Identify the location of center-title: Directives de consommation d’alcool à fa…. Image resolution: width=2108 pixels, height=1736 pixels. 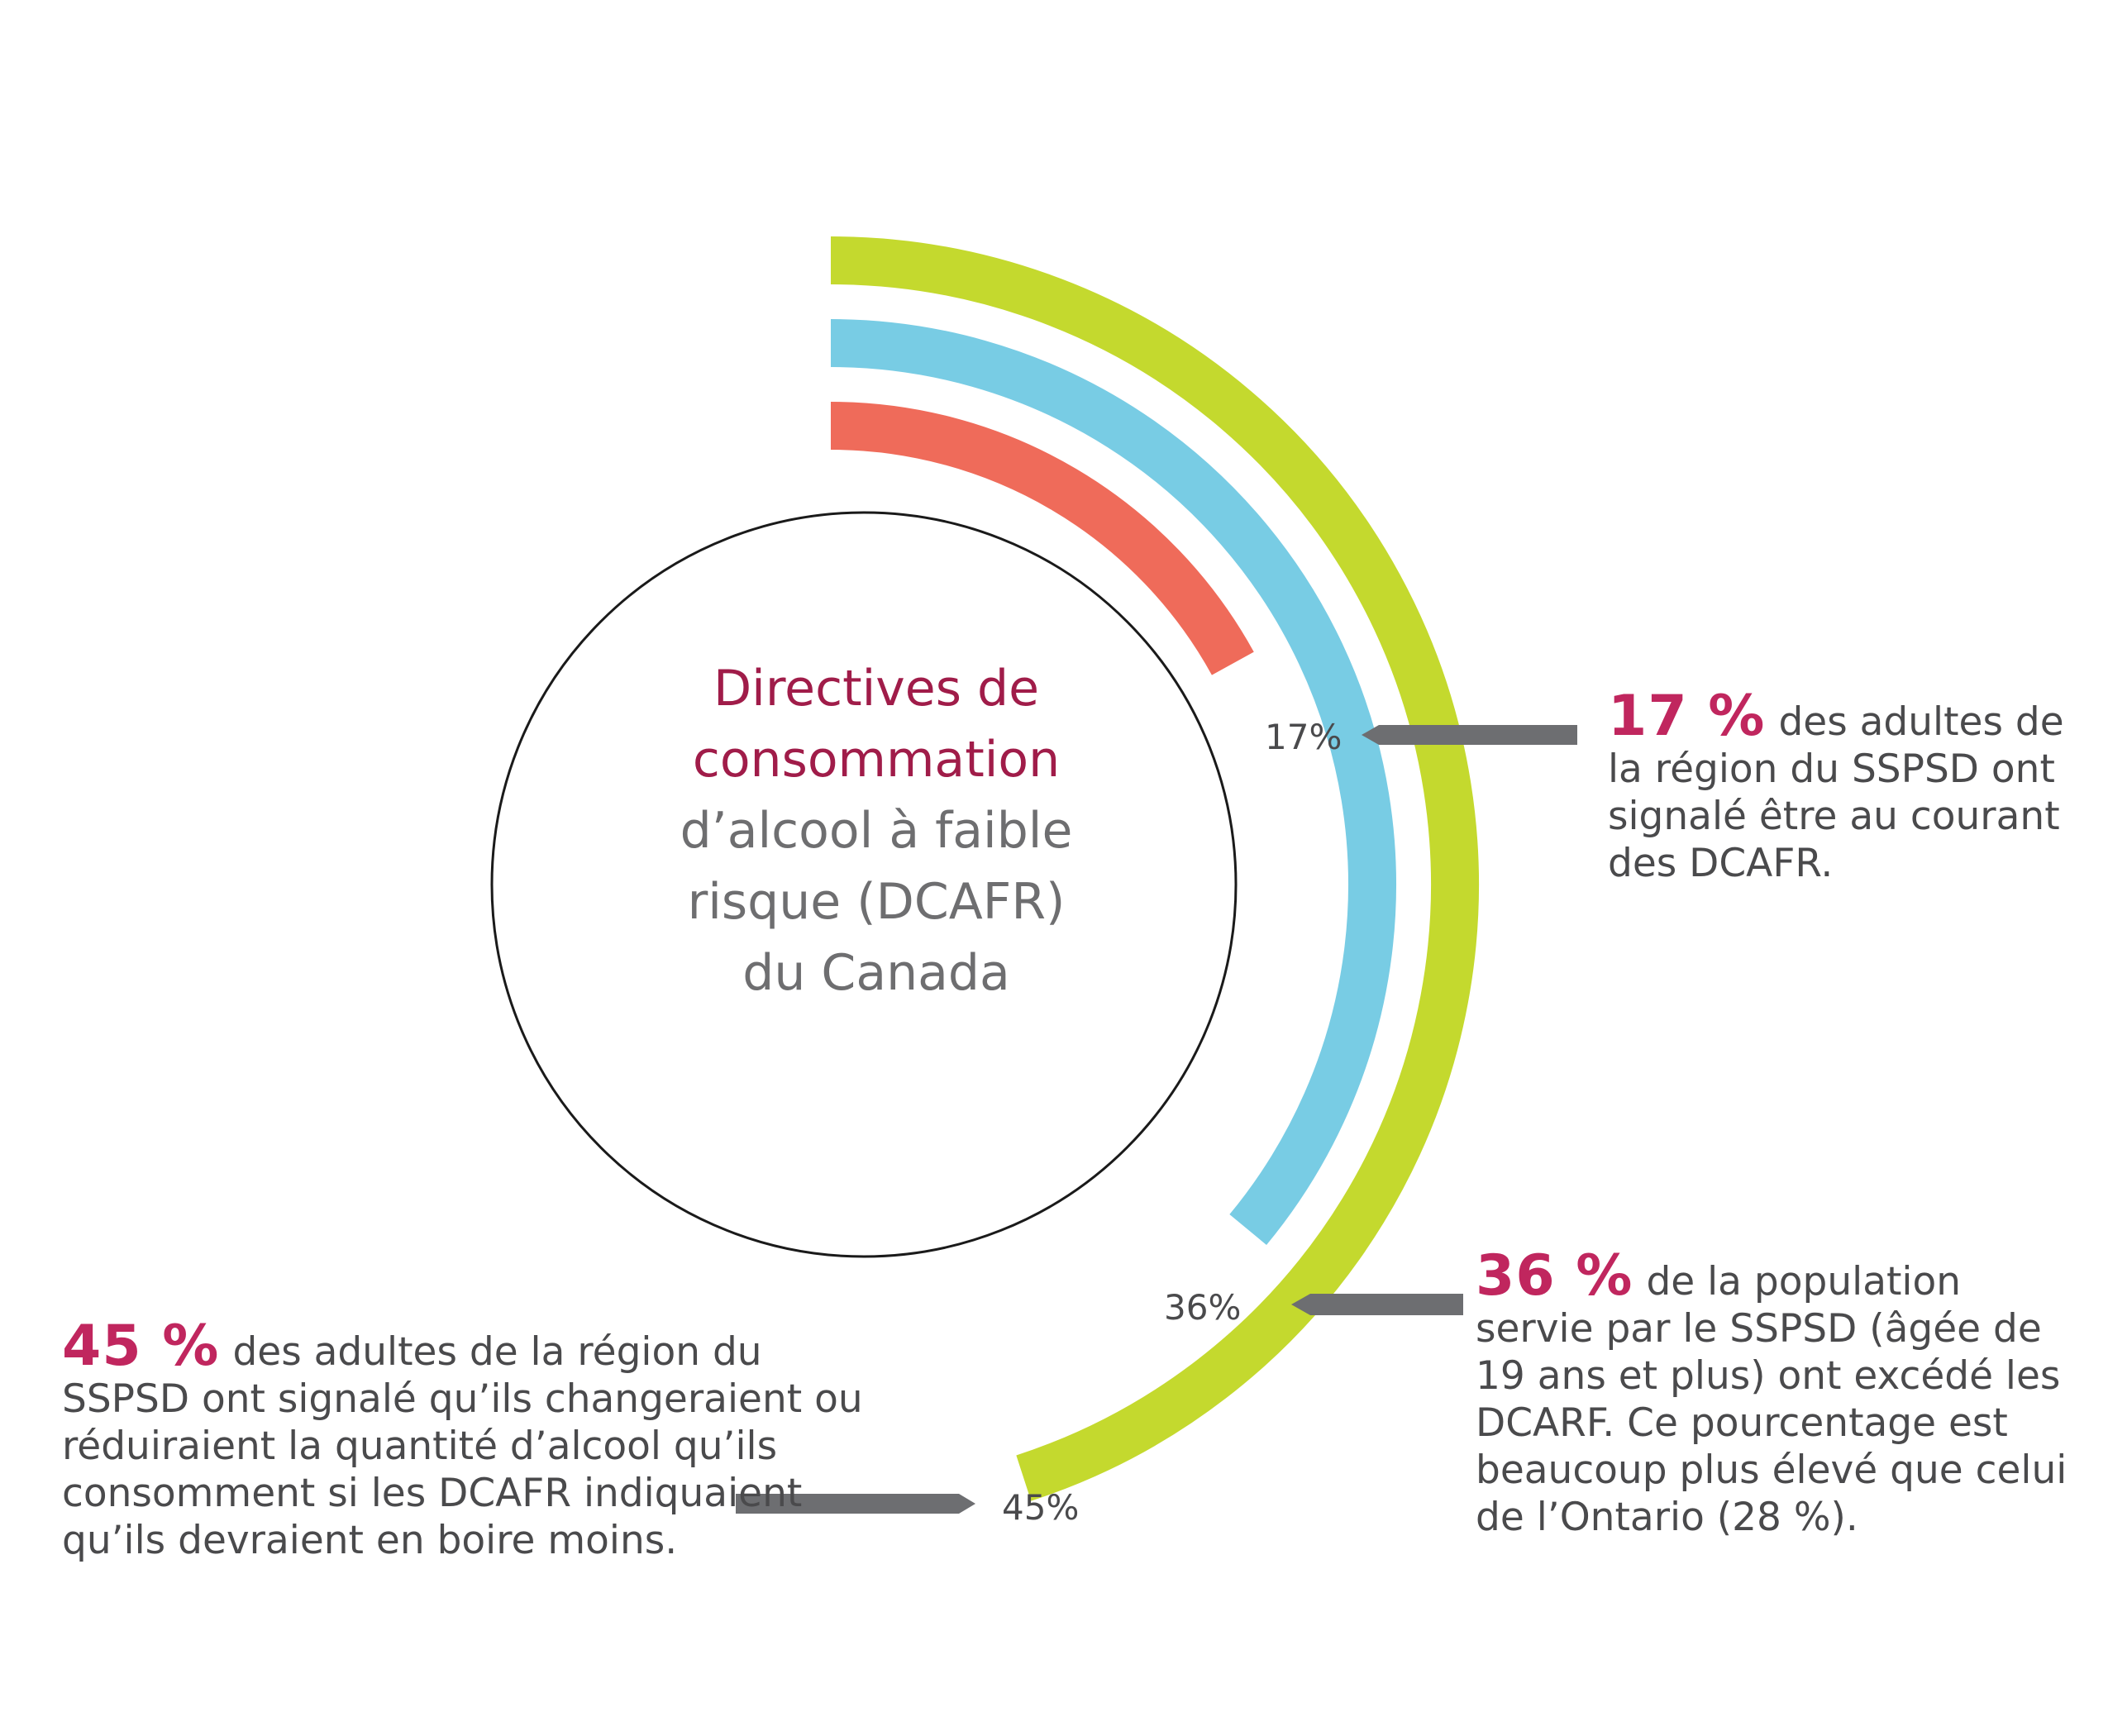
(876, 831).